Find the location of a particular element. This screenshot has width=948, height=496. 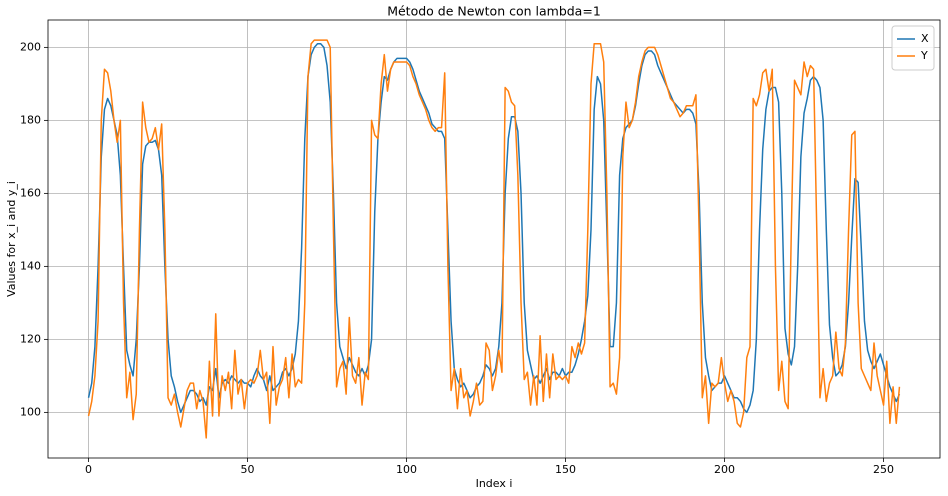

legend-label: Y is located at coordinates (924, 55).